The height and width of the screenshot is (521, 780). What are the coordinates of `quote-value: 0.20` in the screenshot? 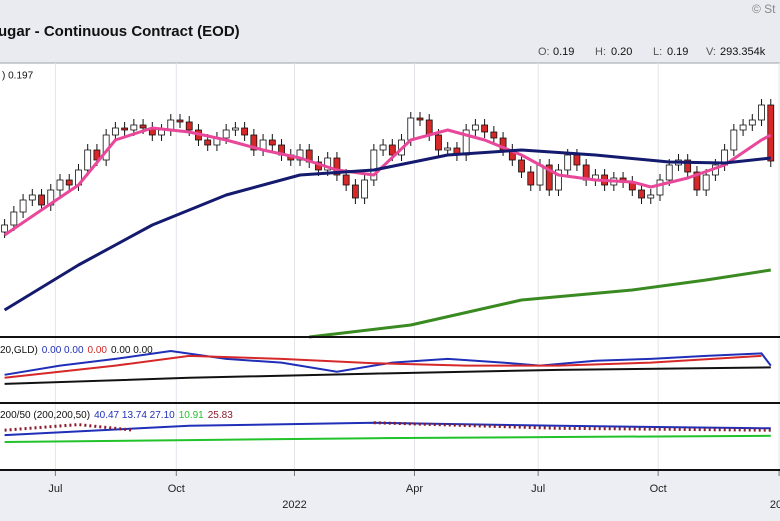 It's located at (621, 52).